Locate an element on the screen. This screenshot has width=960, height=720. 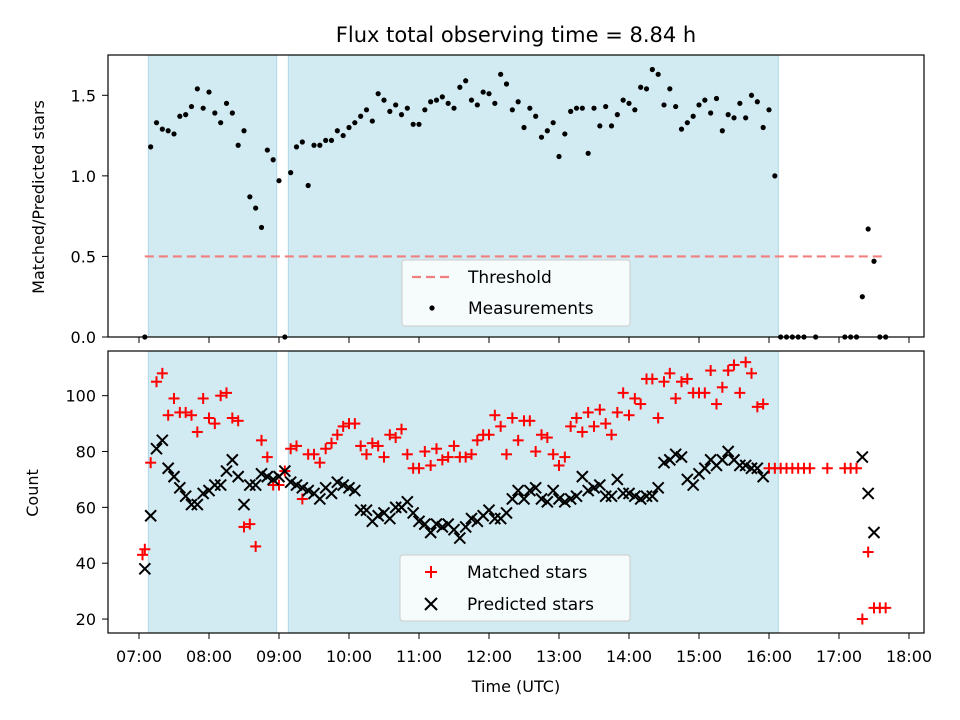
x-tick-label: 10:00 is located at coordinates (349, 656).